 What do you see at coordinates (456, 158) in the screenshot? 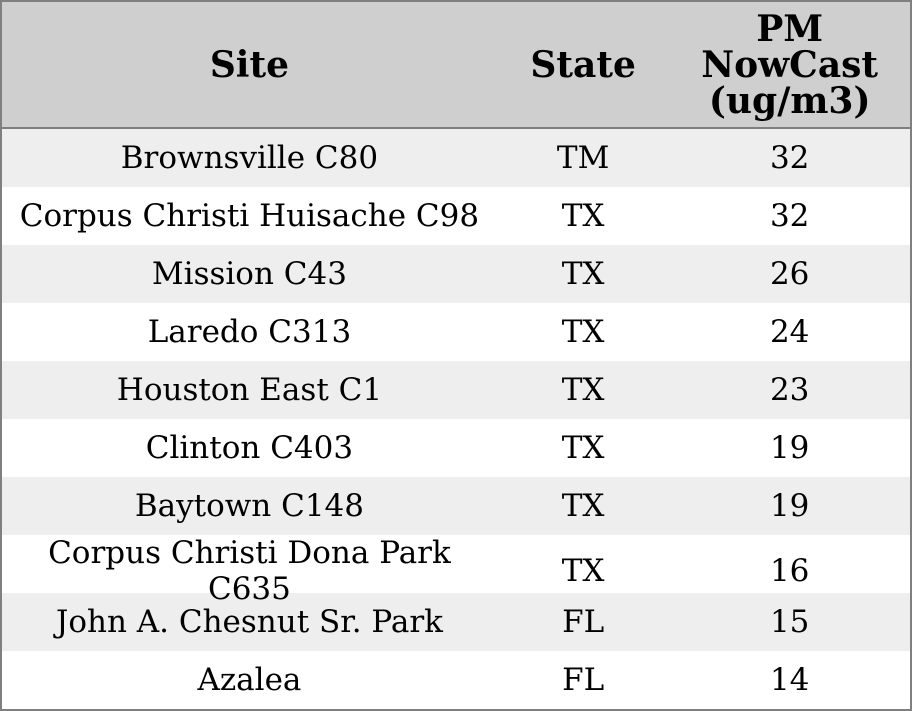
I see `table-row: Brownsville C80 TM 32` at bounding box center [456, 158].